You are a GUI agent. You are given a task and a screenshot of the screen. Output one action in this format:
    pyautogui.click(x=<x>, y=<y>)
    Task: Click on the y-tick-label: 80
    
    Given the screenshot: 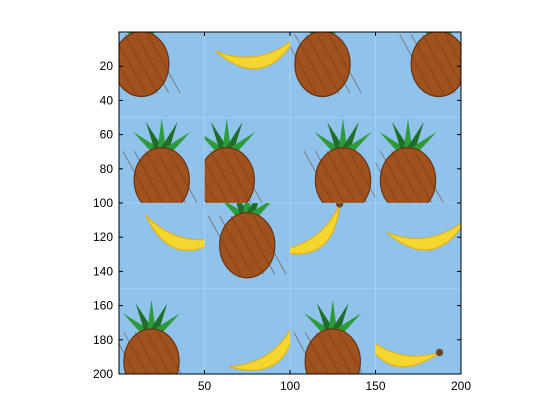 What is the action you would take?
    pyautogui.click(x=107, y=169)
    